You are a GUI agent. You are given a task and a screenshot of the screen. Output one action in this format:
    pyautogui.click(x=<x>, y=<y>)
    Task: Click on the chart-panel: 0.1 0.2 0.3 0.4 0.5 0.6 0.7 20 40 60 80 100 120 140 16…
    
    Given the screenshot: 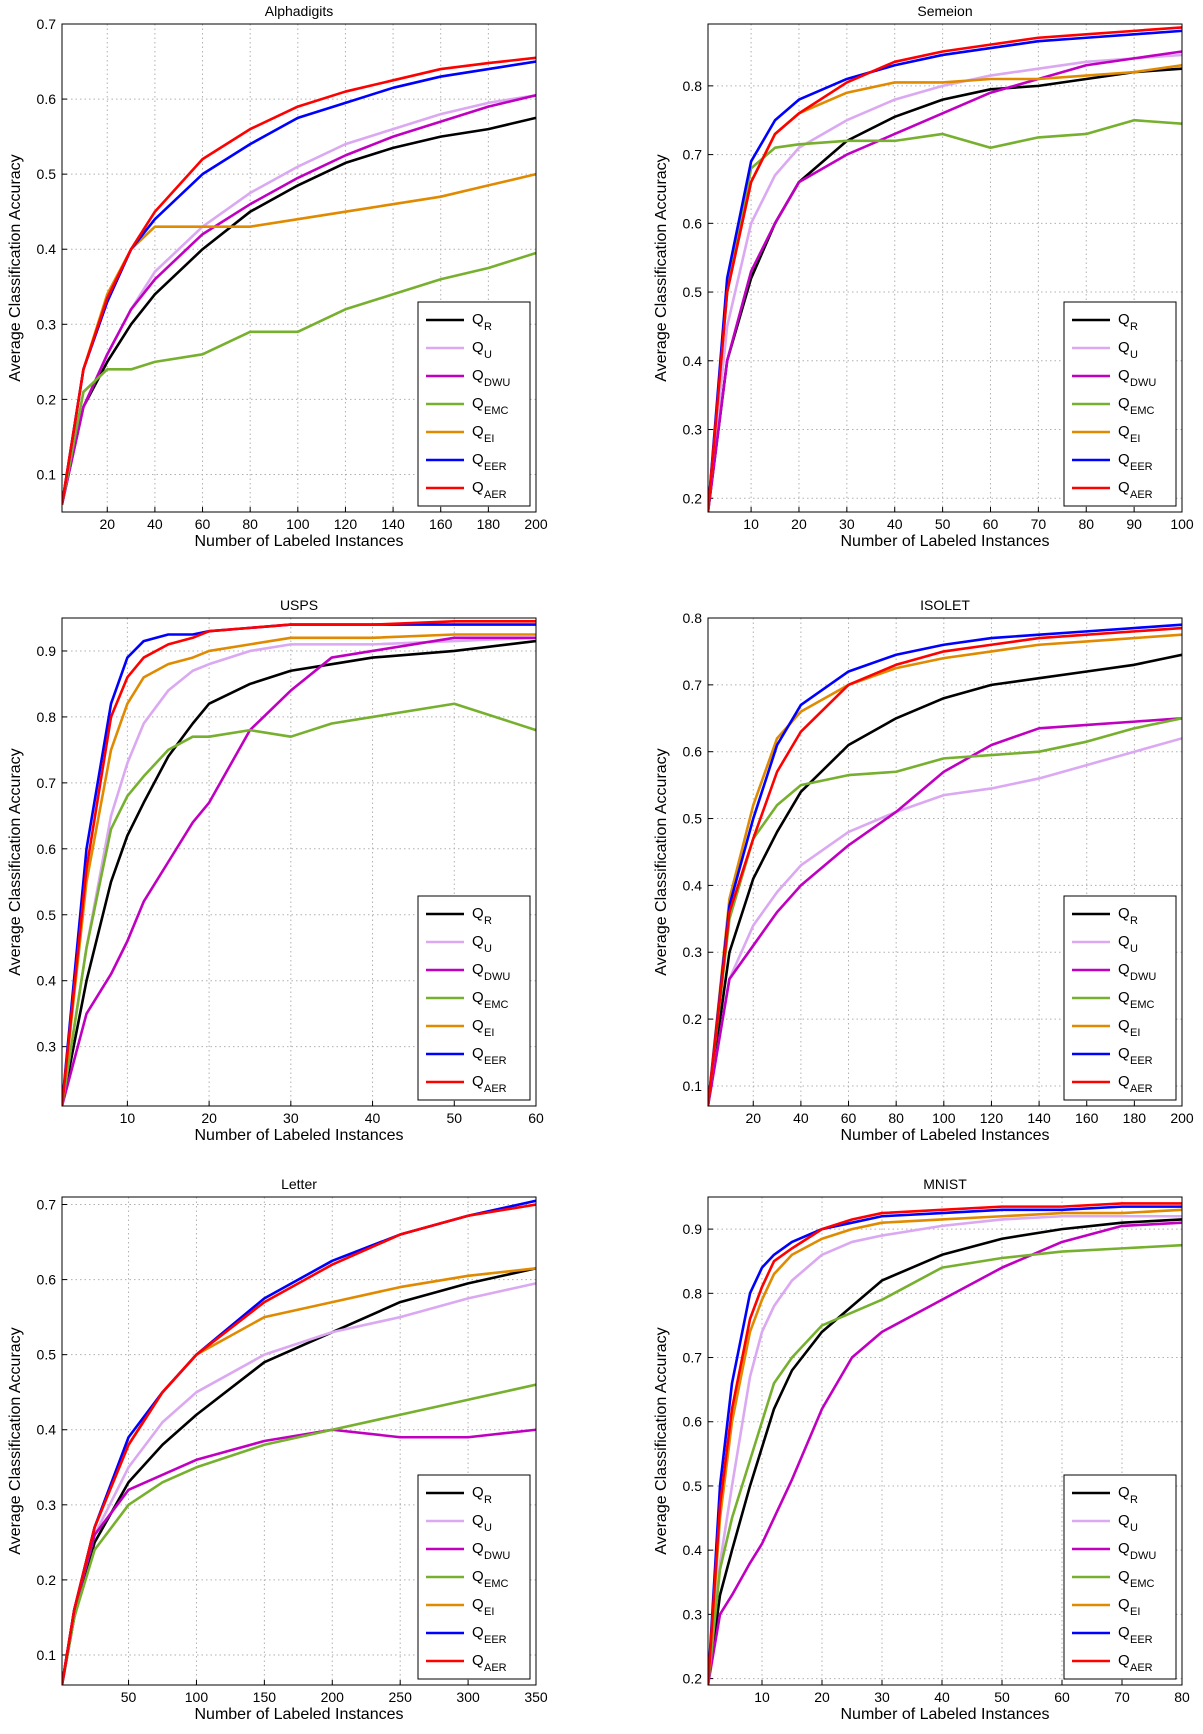 What is the action you would take?
    pyautogui.click(x=277, y=276)
    